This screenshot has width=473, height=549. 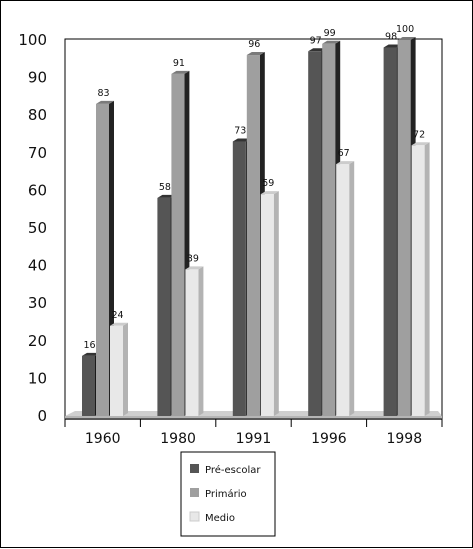 What do you see at coordinates (268, 183) in the screenshot?
I see `data-label: 59` at bounding box center [268, 183].